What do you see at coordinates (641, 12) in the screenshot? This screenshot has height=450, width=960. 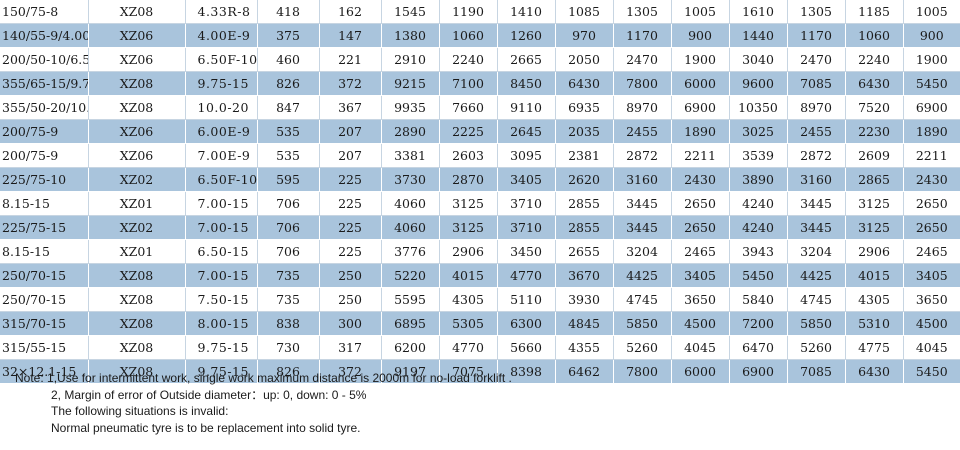 I see `load-value-5-cell: 1305` at bounding box center [641, 12].